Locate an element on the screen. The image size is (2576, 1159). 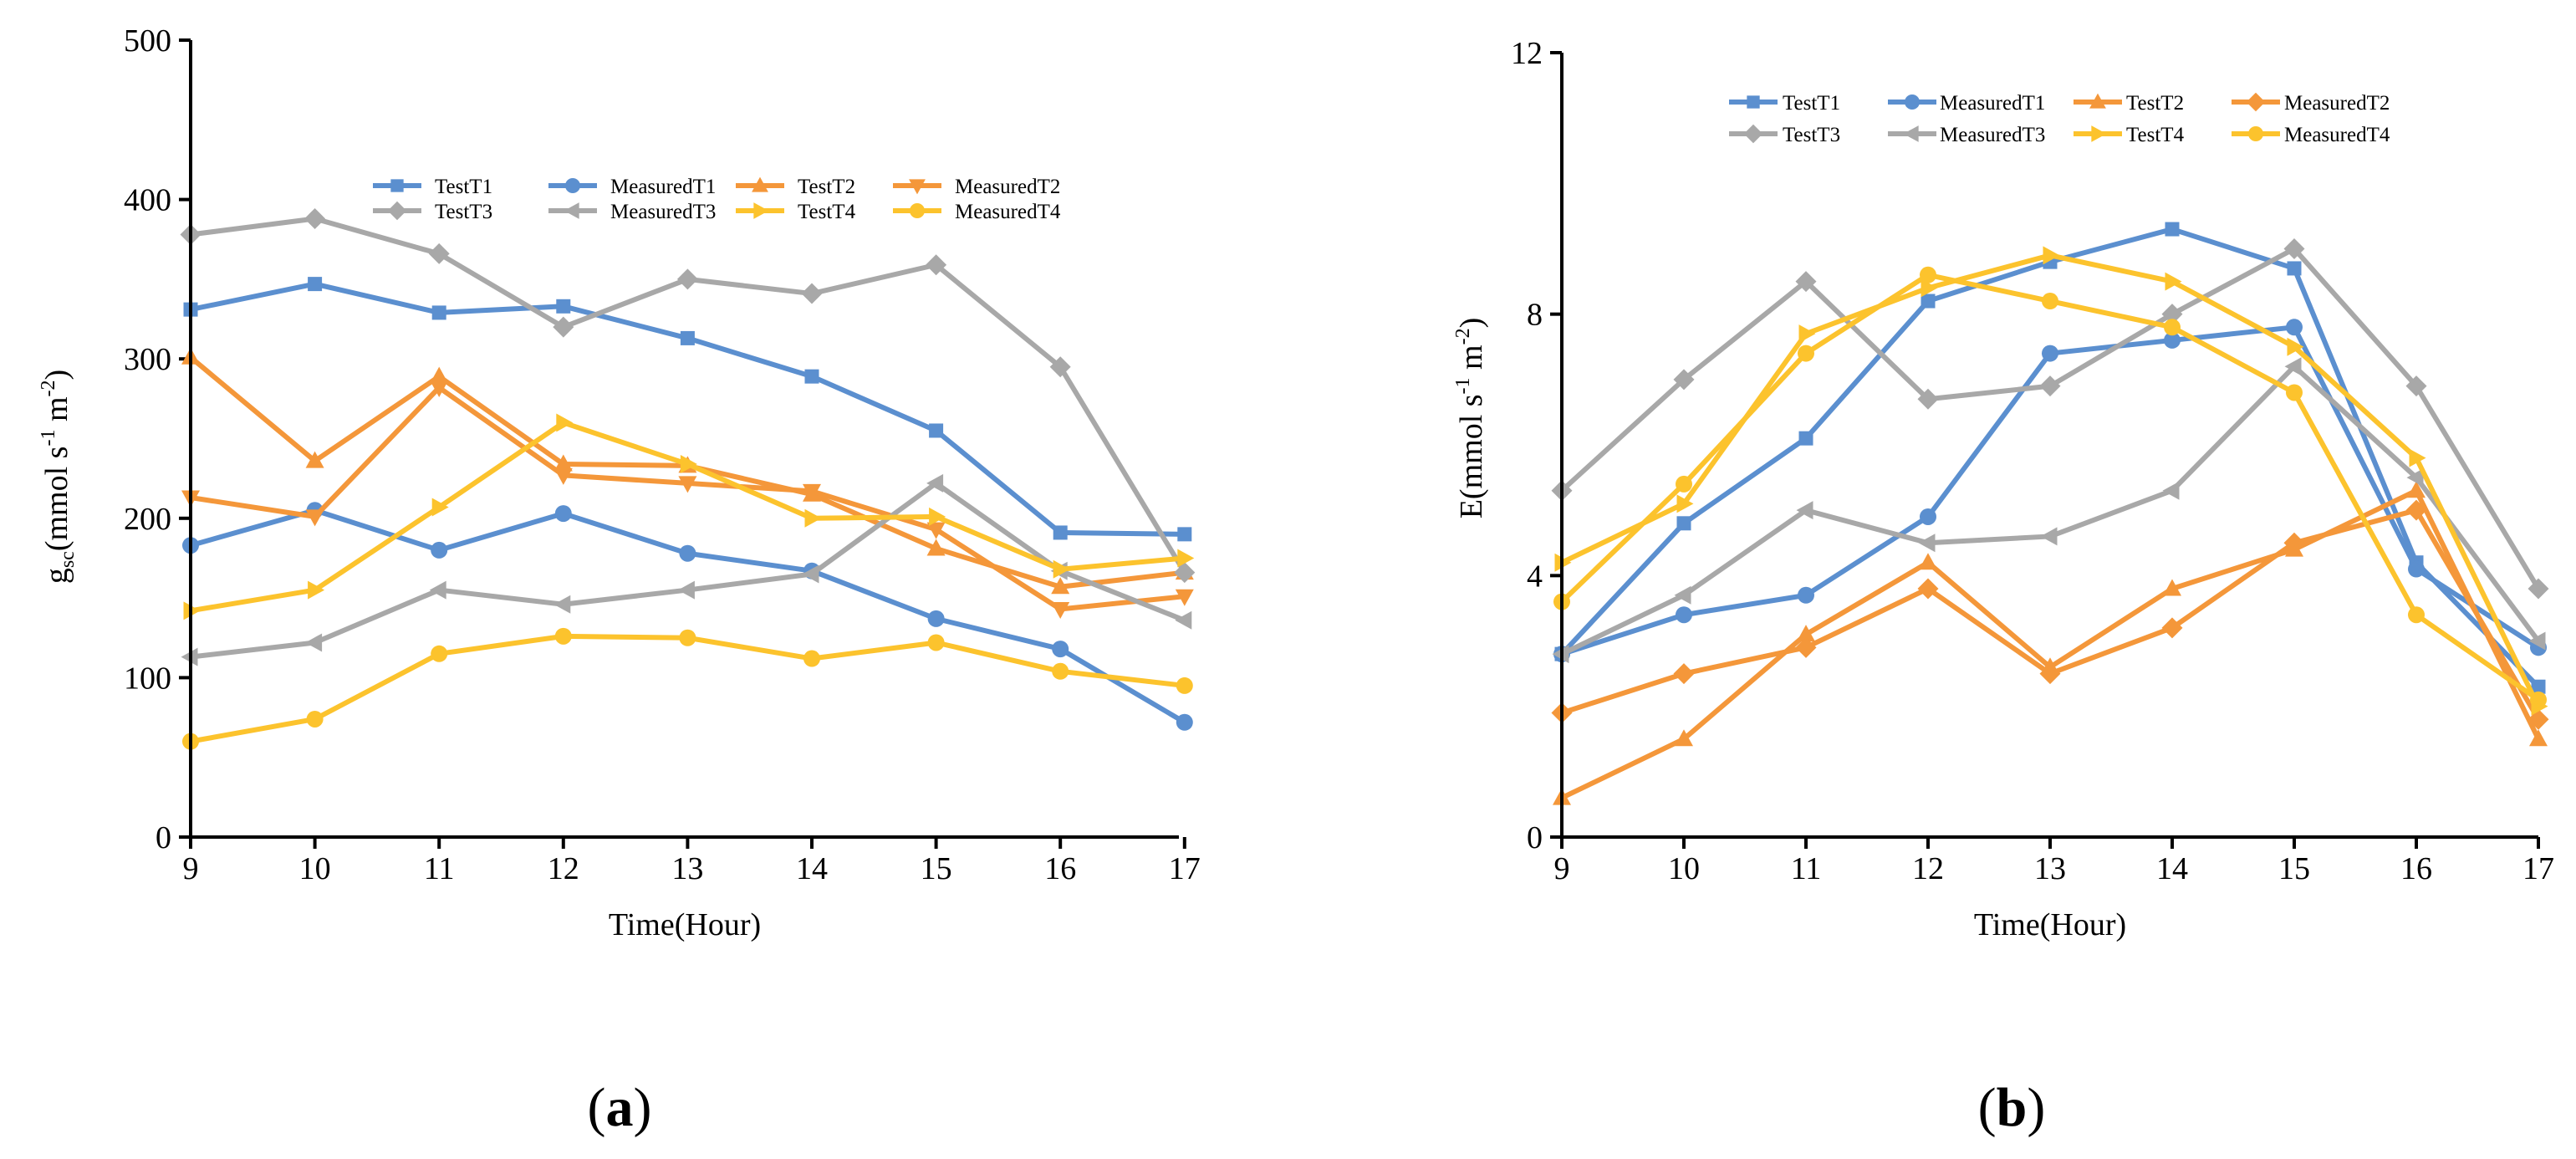
x-tick-label: 11 is located at coordinates (440, 868).